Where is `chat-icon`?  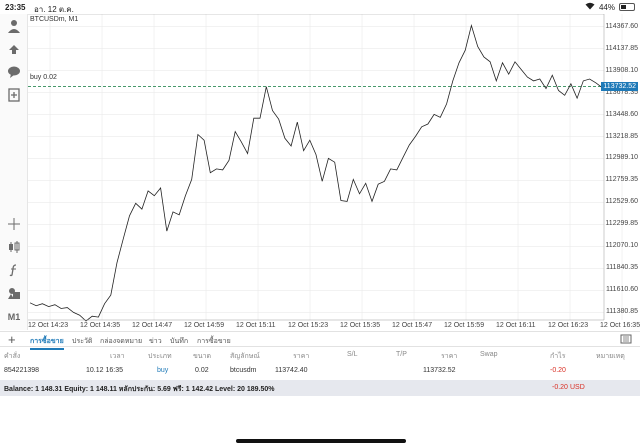
chat-icon is located at coordinates (14, 72).